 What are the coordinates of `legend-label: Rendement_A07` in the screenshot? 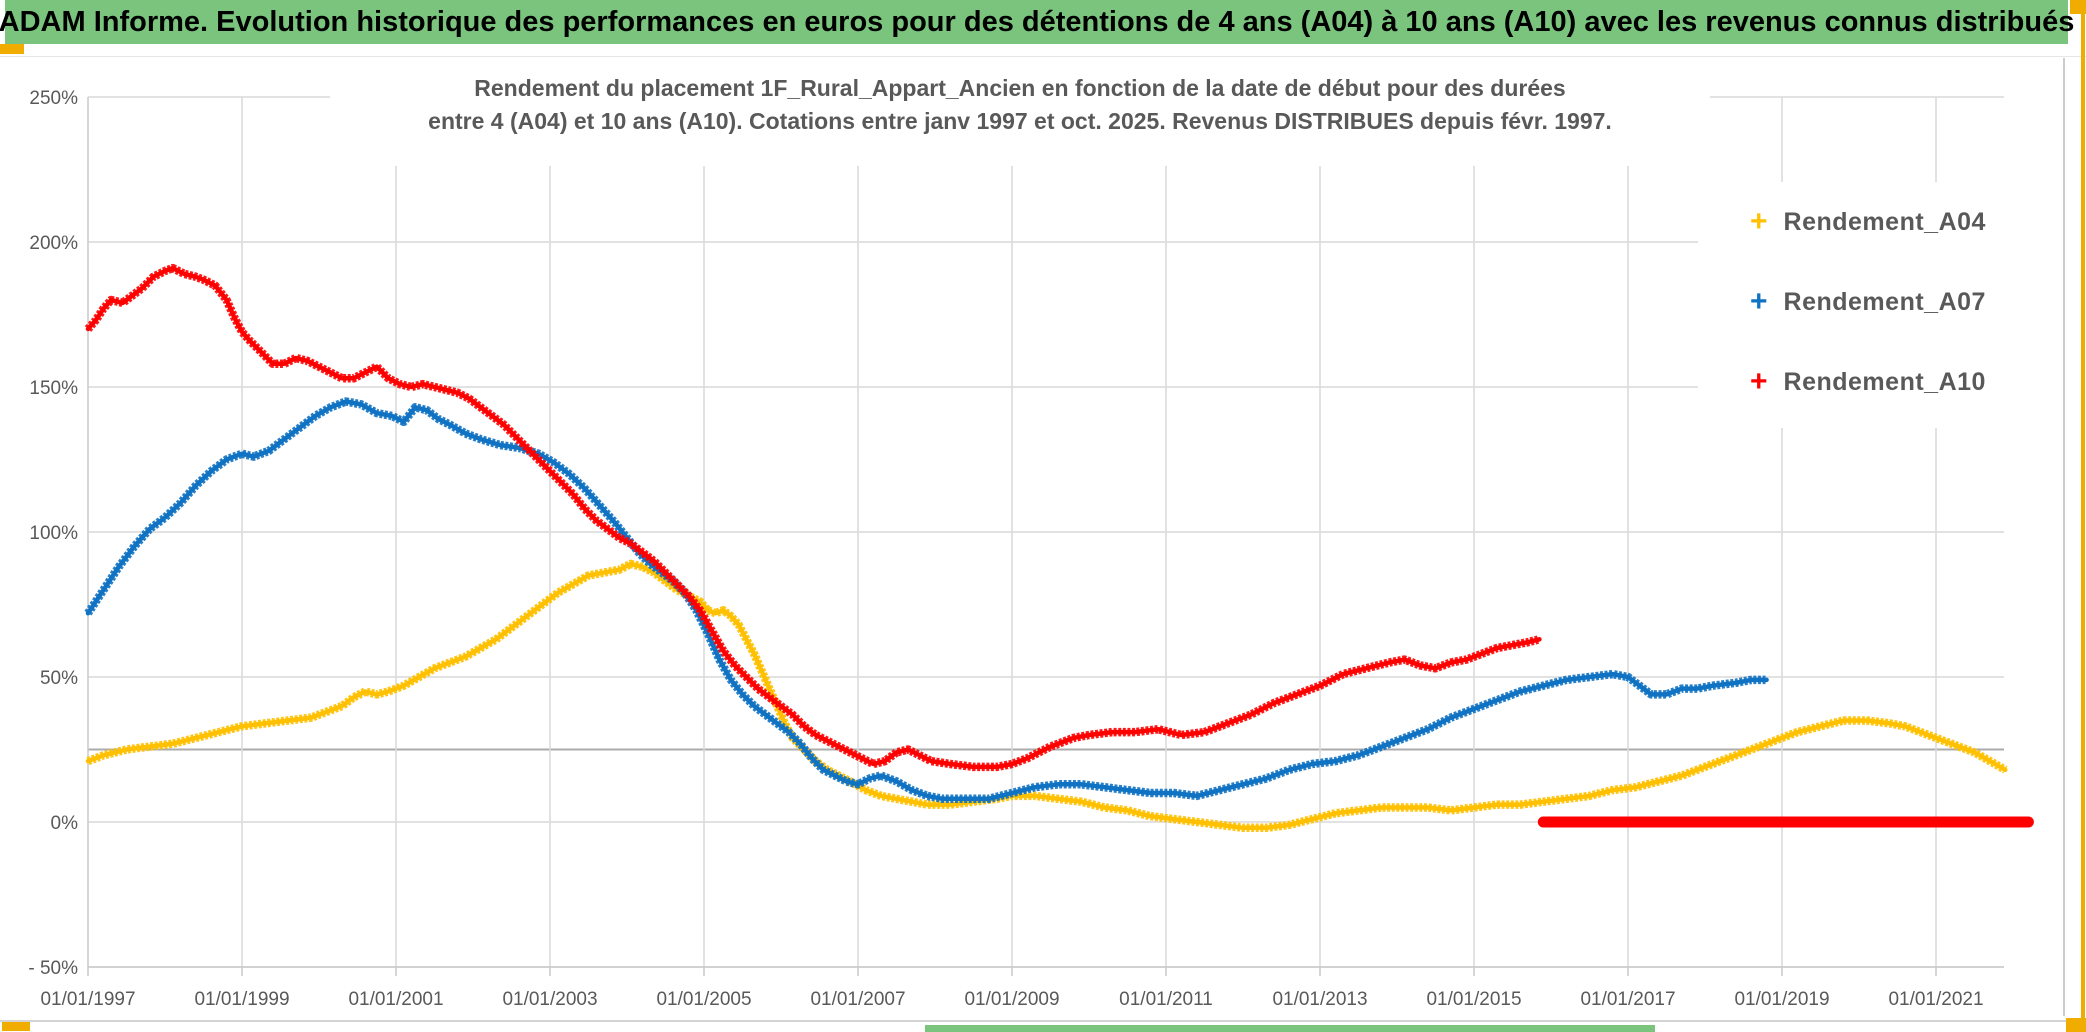 It's located at (1884, 301).